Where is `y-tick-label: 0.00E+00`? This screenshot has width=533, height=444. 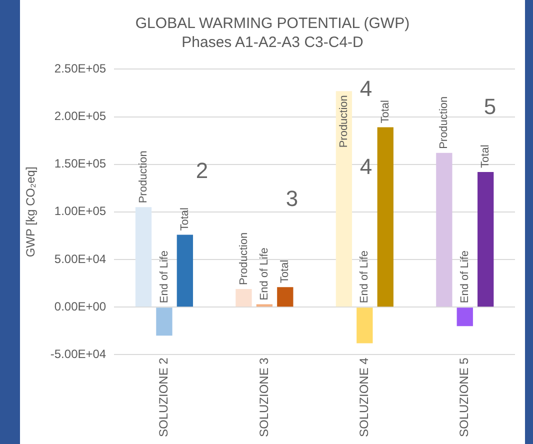
y-tick-label: 0.00E+00 is located at coordinates (80, 306).